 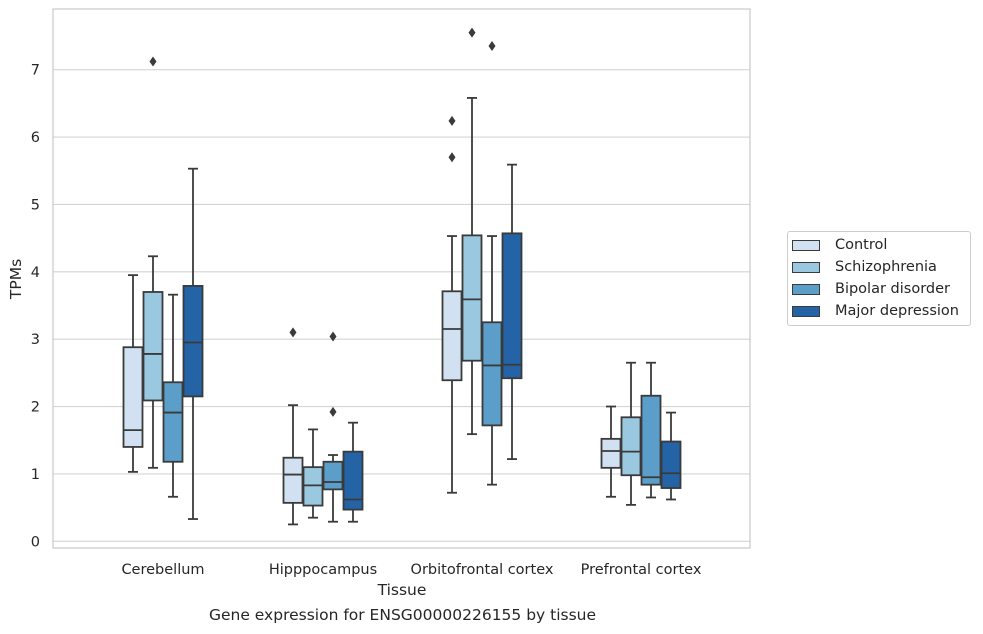 I want to click on box-major-depression-cerebellum, so click(x=193, y=343).